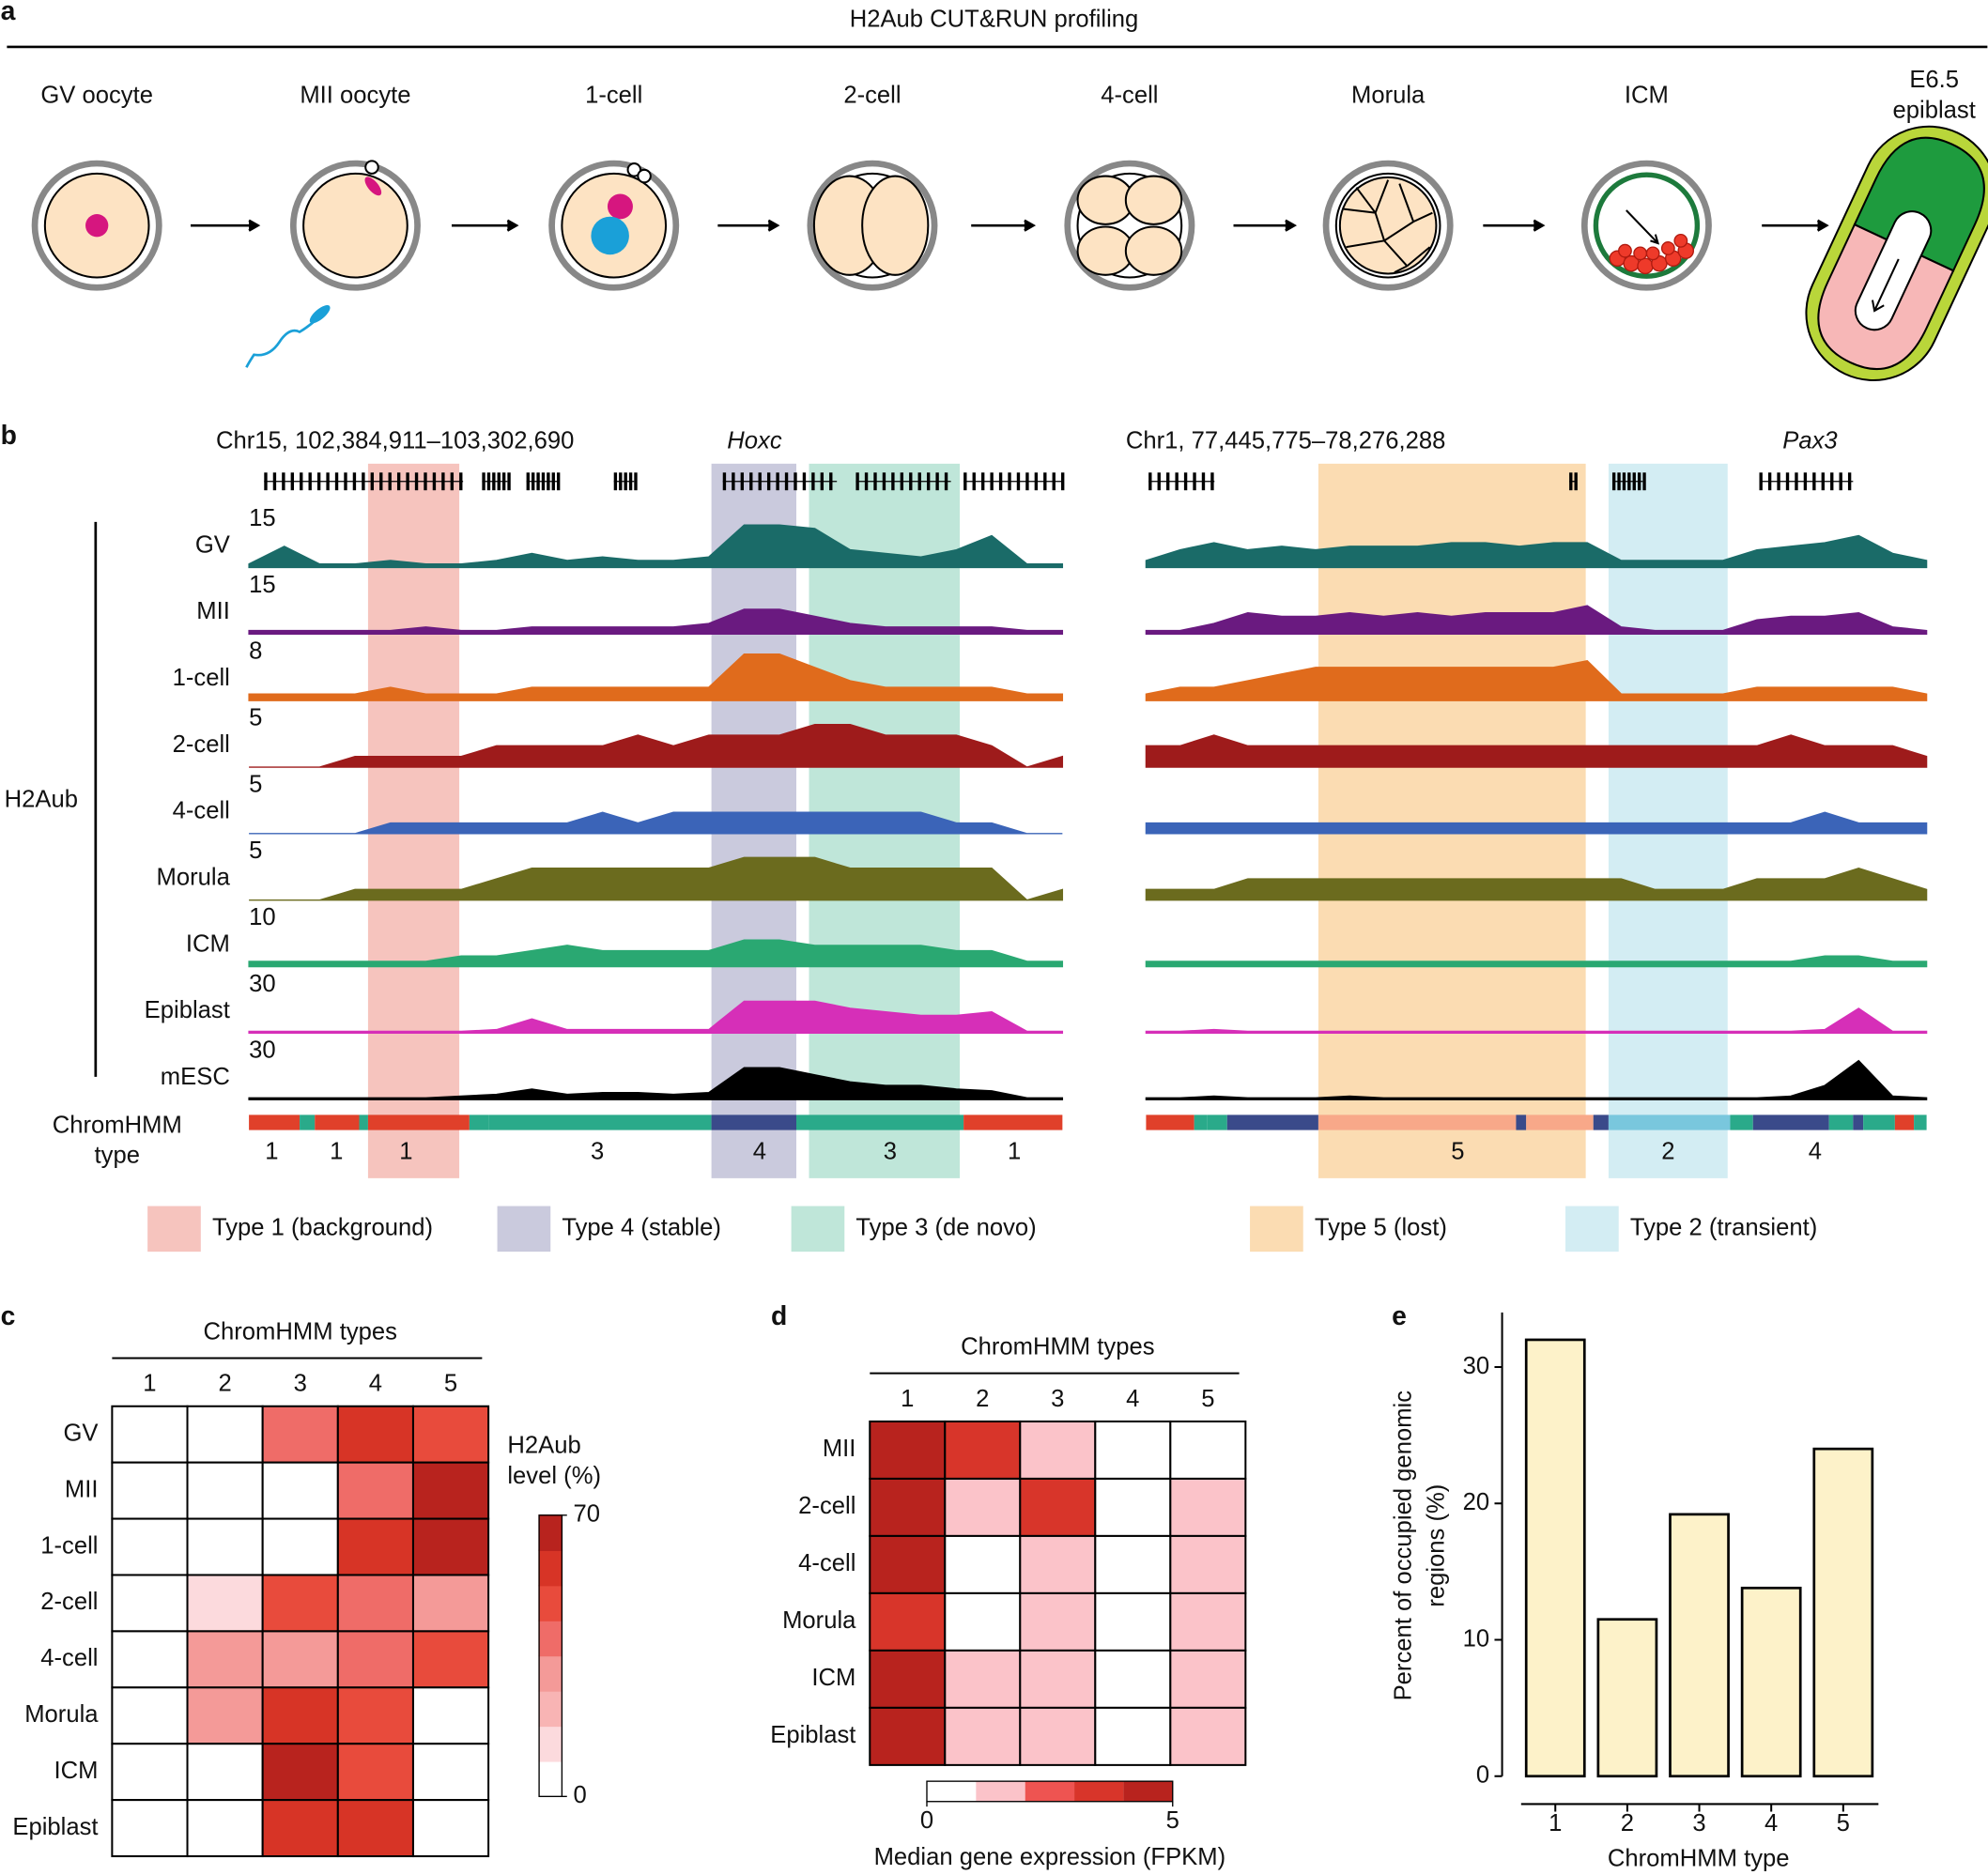  What do you see at coordinates (1381, 1228) in the screenshot?
I see `legend-label: Type 5 (lost)` at bounding box center [1381, 1228].